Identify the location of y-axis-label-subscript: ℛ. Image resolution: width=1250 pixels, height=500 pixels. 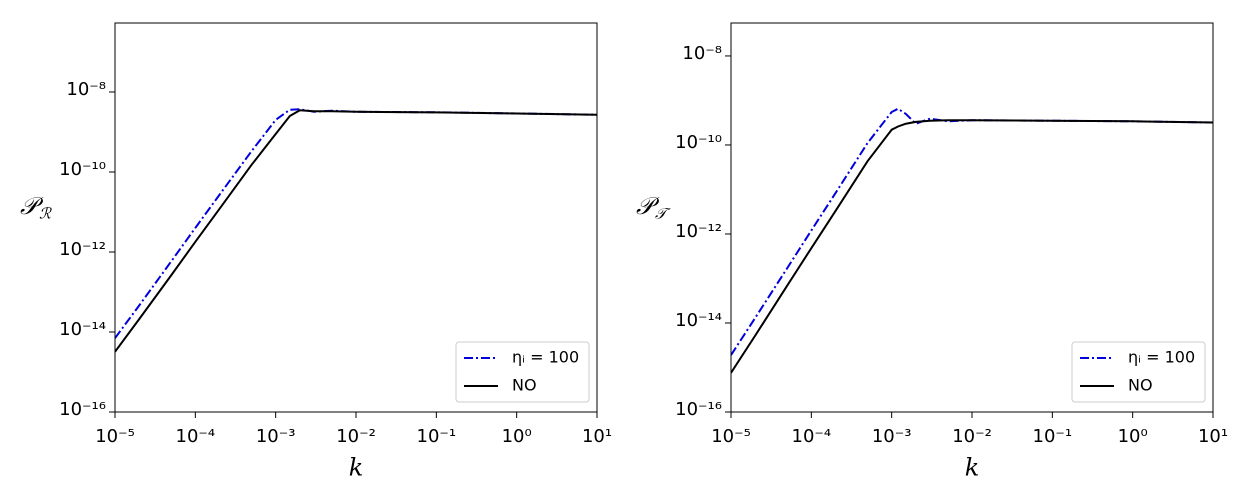
(45, 214).